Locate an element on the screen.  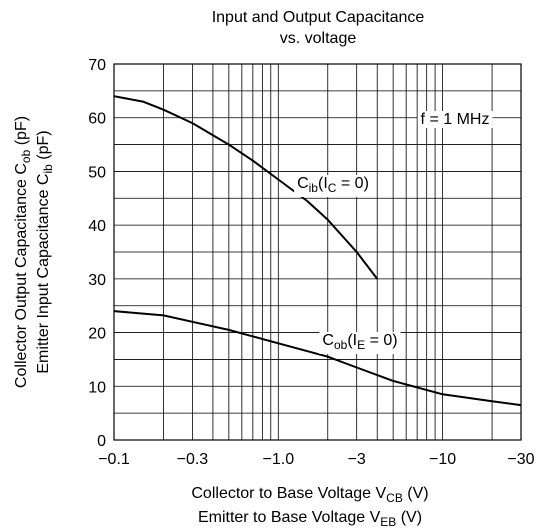
x-tick-label: −3 is located at coordinates (357, 459).